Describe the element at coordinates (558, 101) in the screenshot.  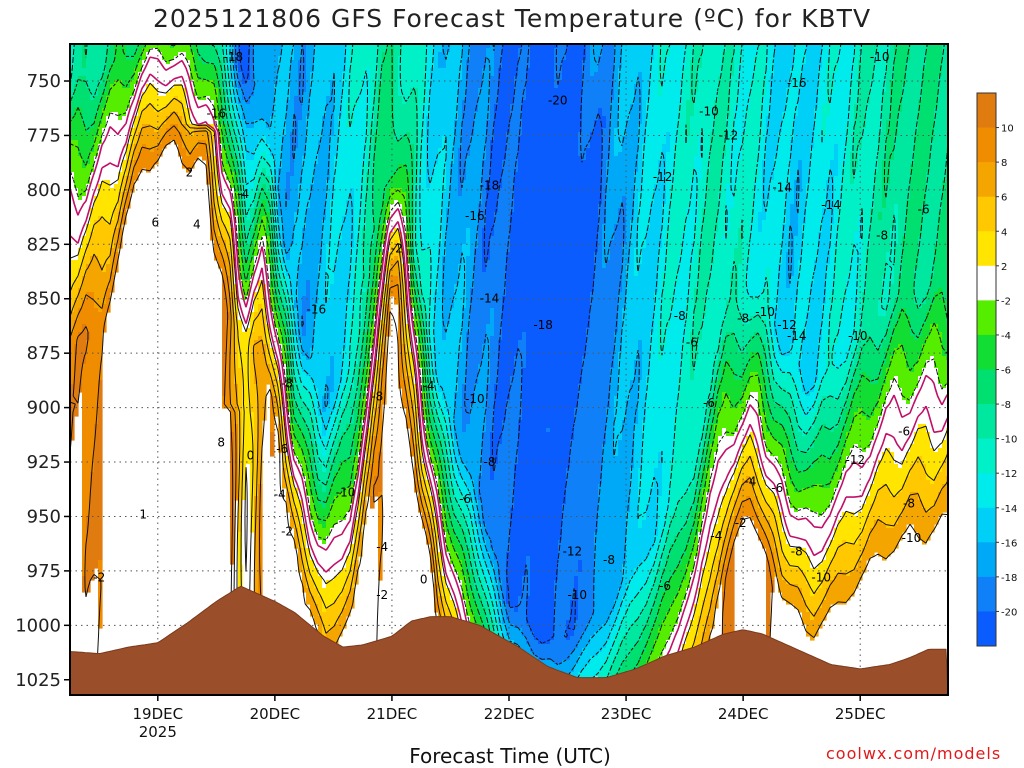
I see `contour-label: -20` at that location.